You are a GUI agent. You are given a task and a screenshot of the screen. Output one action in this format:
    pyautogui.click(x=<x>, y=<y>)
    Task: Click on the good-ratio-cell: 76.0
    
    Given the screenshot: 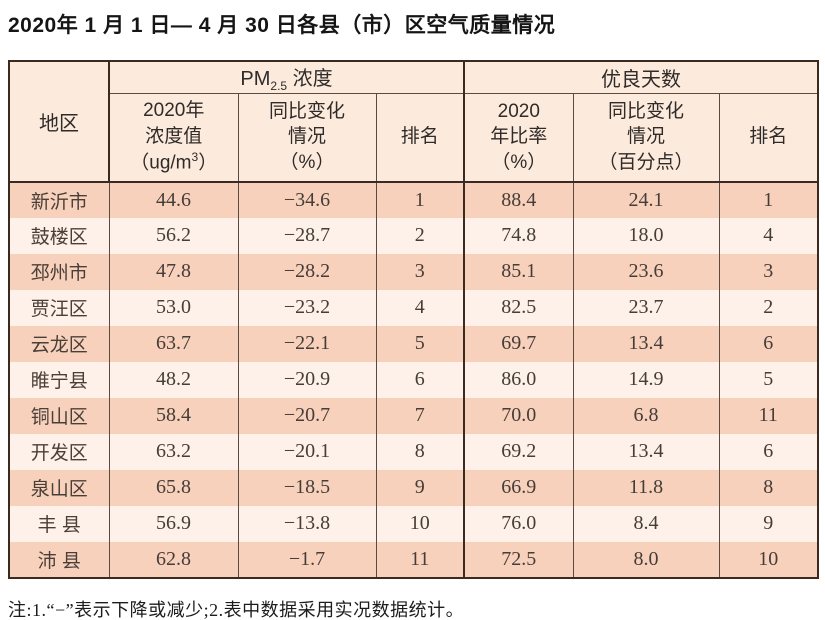 What is the action you would take?
    pyautogui.click(x=518, y=523)
    